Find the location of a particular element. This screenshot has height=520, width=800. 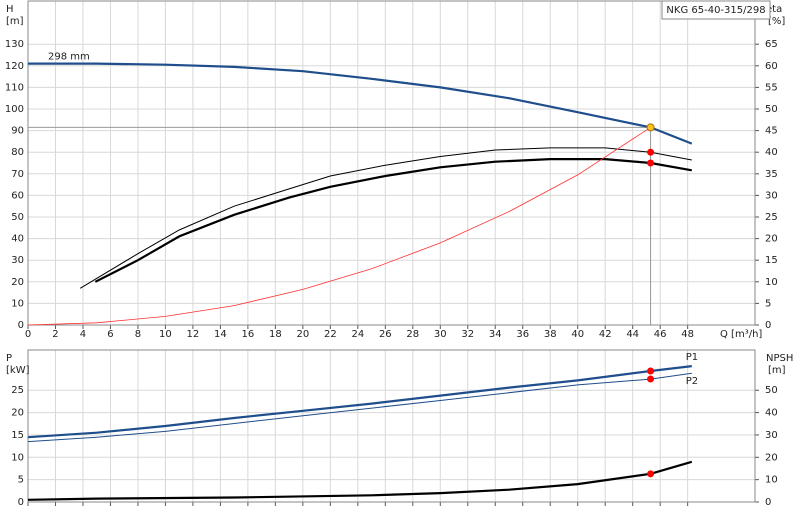

x-tick-label: 46 is located at coordinates (660, 334).